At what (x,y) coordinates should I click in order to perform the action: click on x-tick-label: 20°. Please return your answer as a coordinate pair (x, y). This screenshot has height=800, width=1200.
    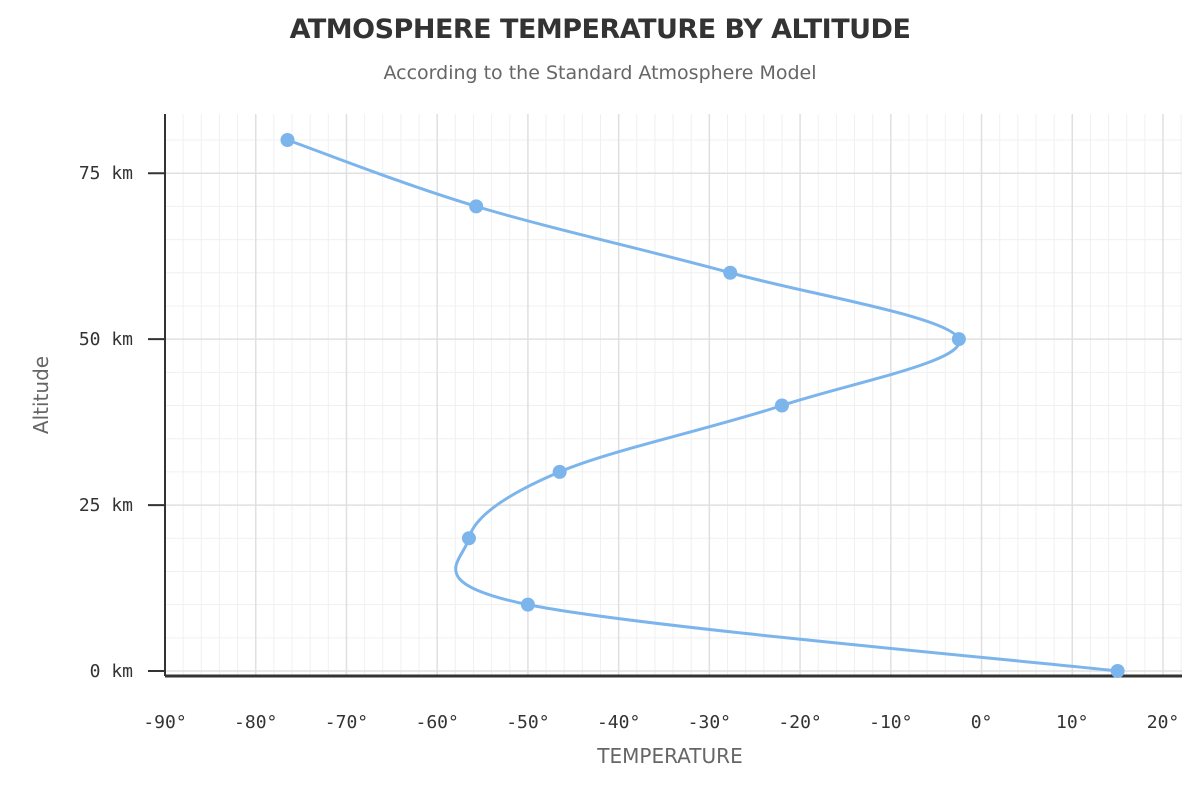
    Looking at the image, I should click on (1163, 722).